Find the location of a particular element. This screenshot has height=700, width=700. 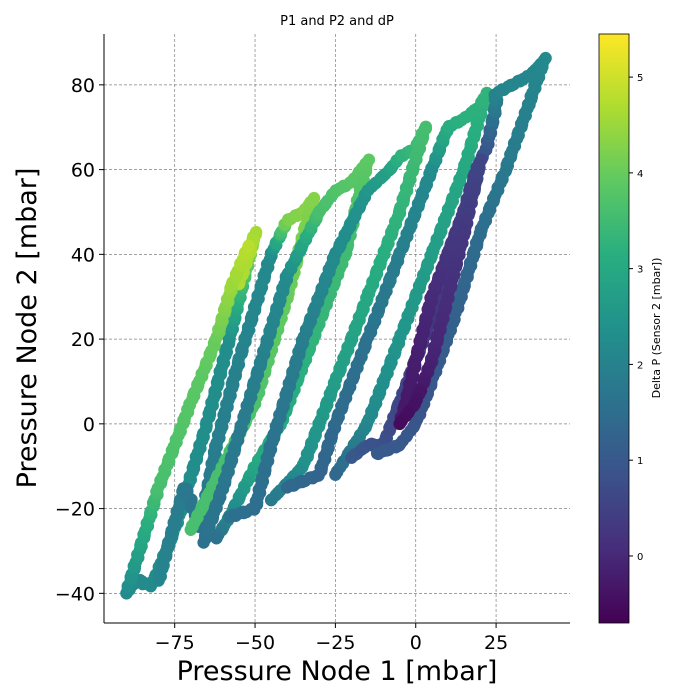

x-tick-label: −75 is located at coordinates (175, 643).